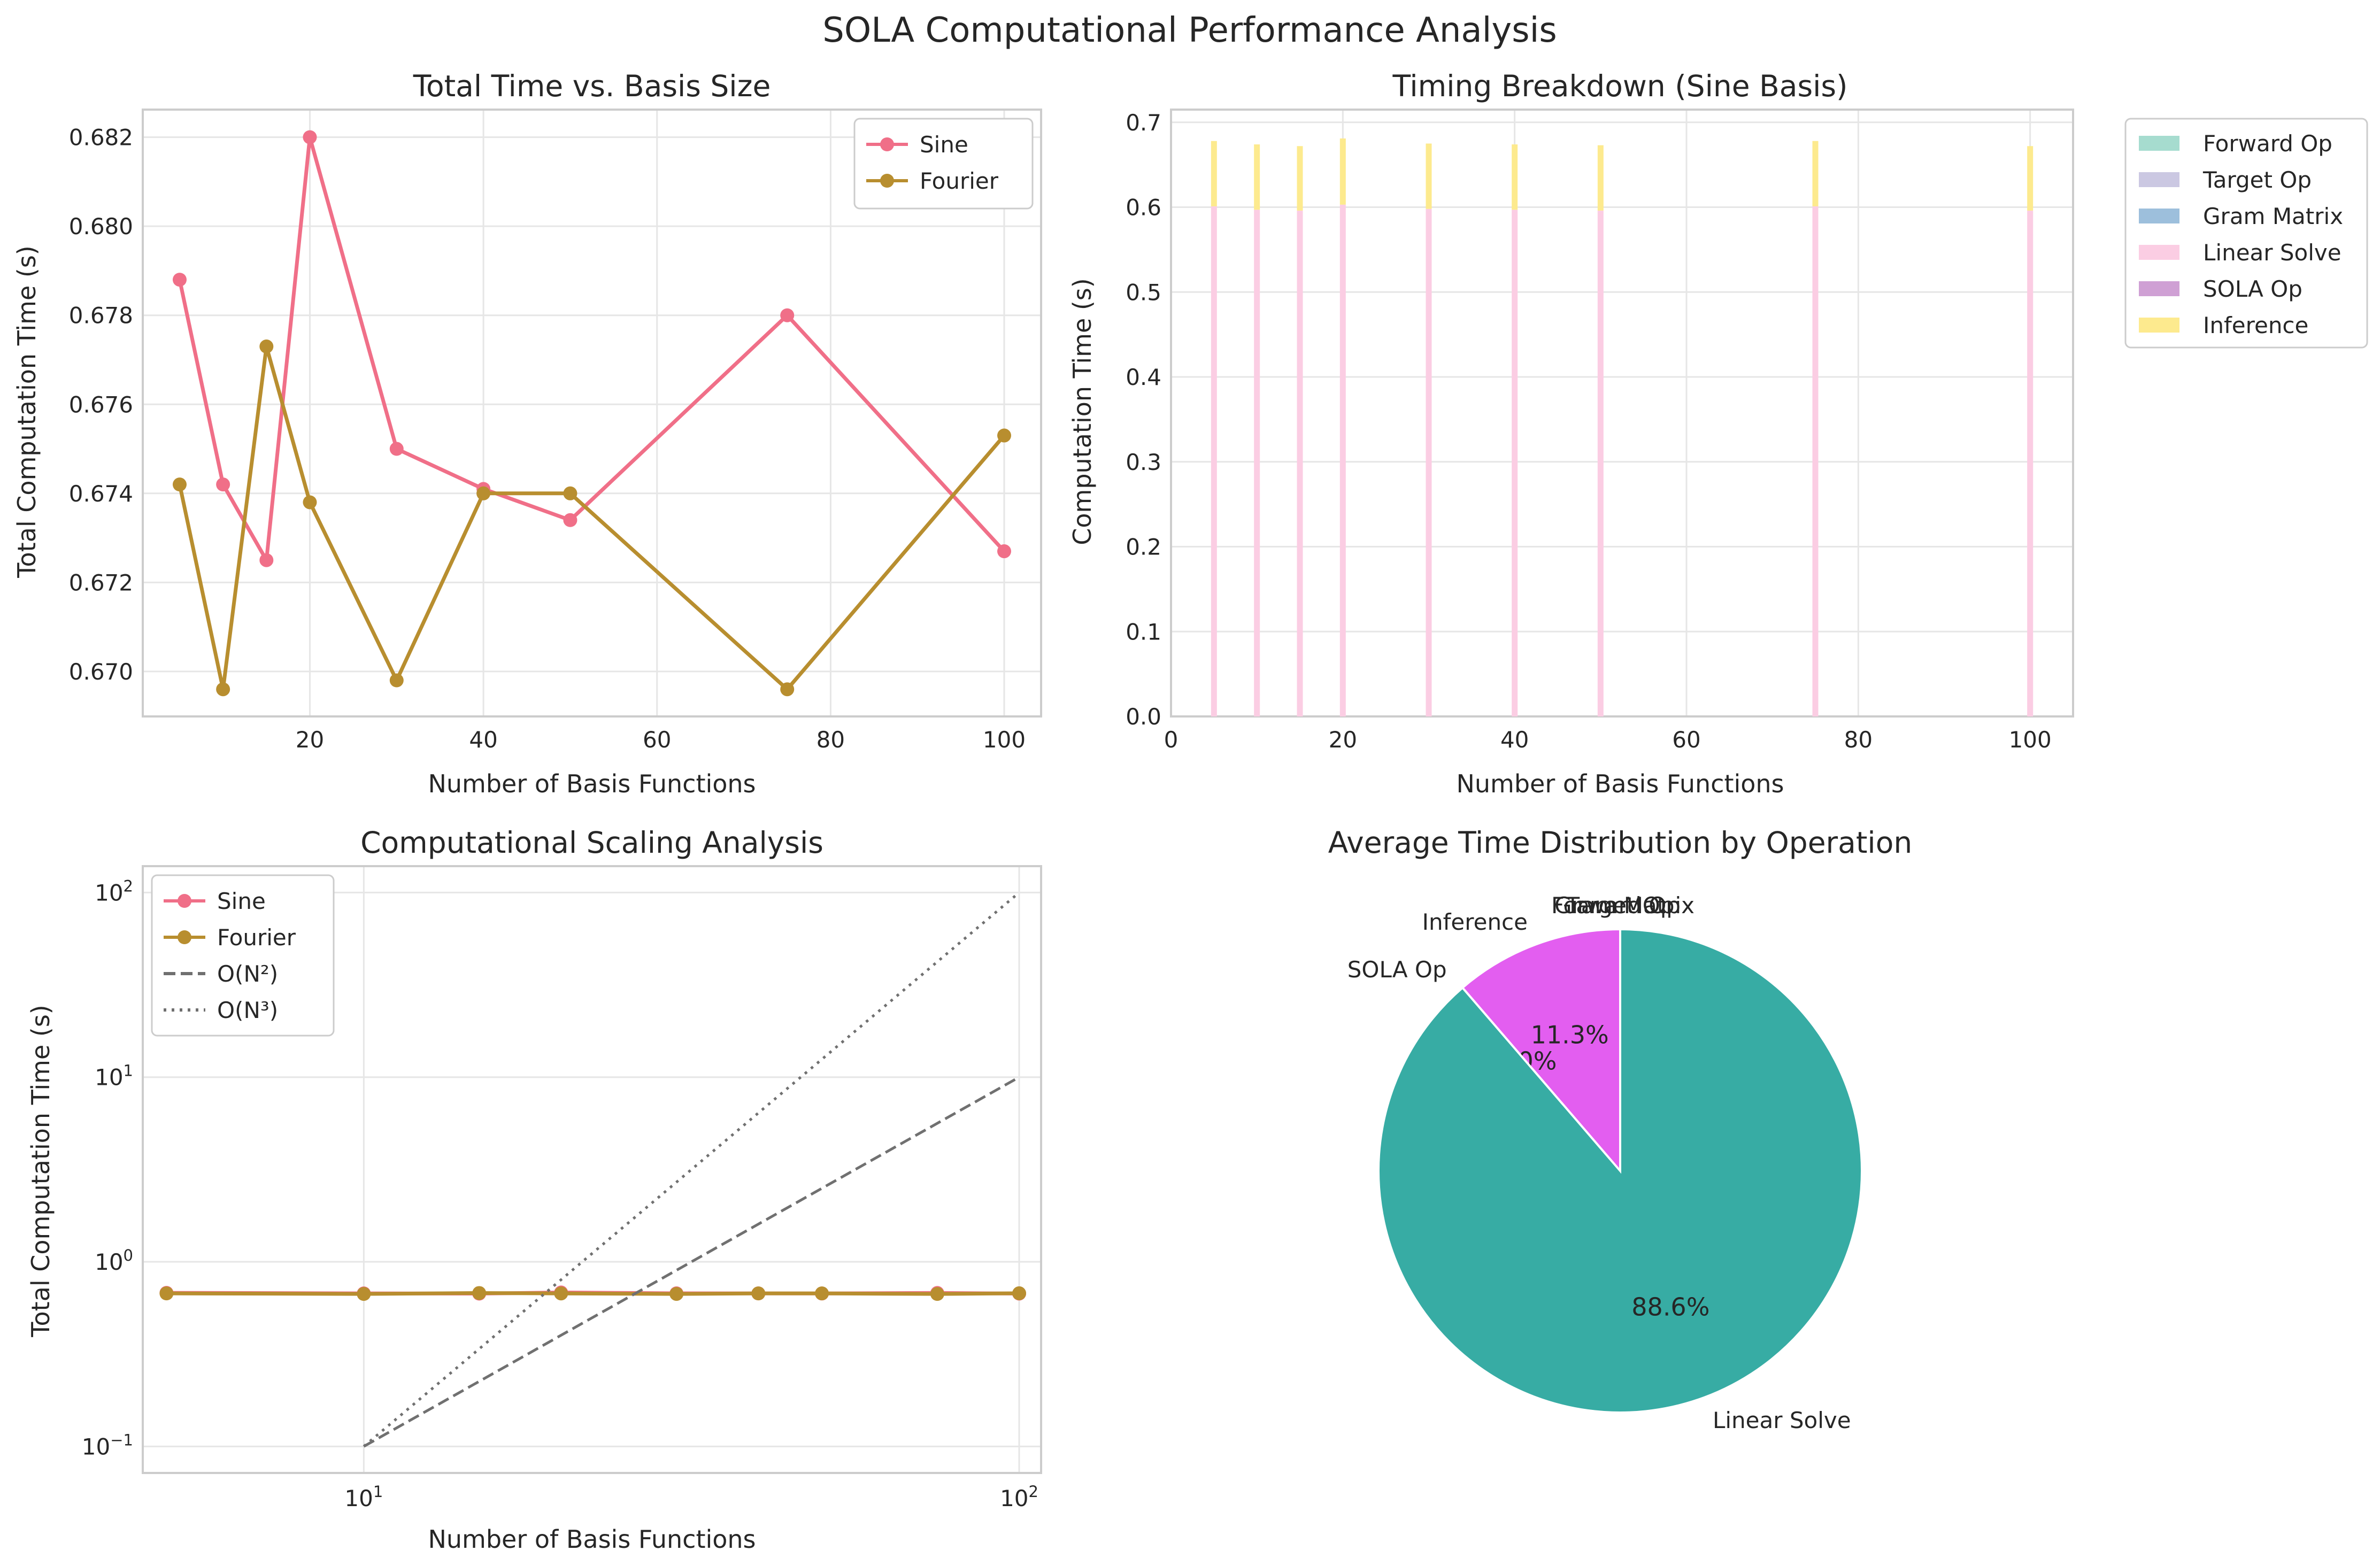  I want to click on y-tick-label: 0.2, so click(1143, 547).